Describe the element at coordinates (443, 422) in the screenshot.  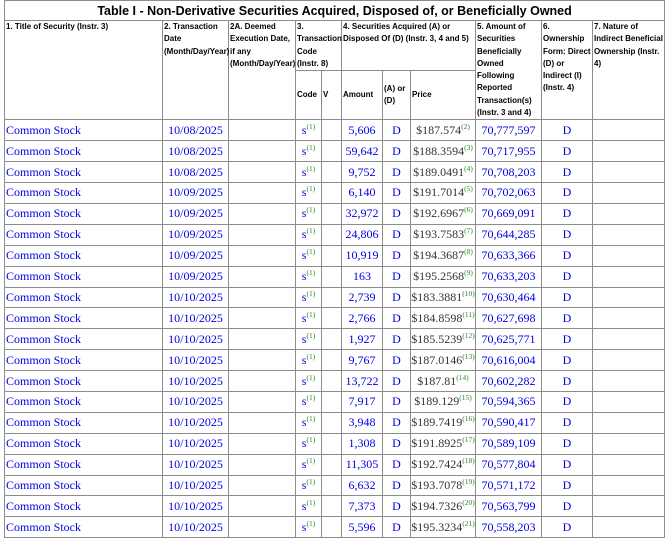
I see `price: $189.7419(16)` at that location.